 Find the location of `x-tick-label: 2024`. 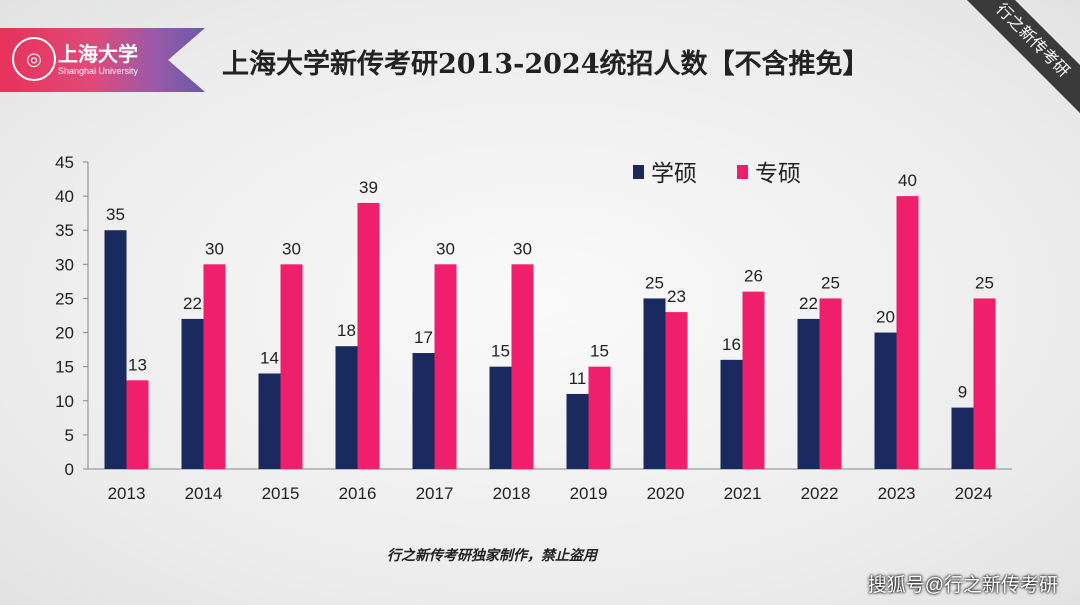

x-tick-label: 2024 is located at coordinates (974, 493).